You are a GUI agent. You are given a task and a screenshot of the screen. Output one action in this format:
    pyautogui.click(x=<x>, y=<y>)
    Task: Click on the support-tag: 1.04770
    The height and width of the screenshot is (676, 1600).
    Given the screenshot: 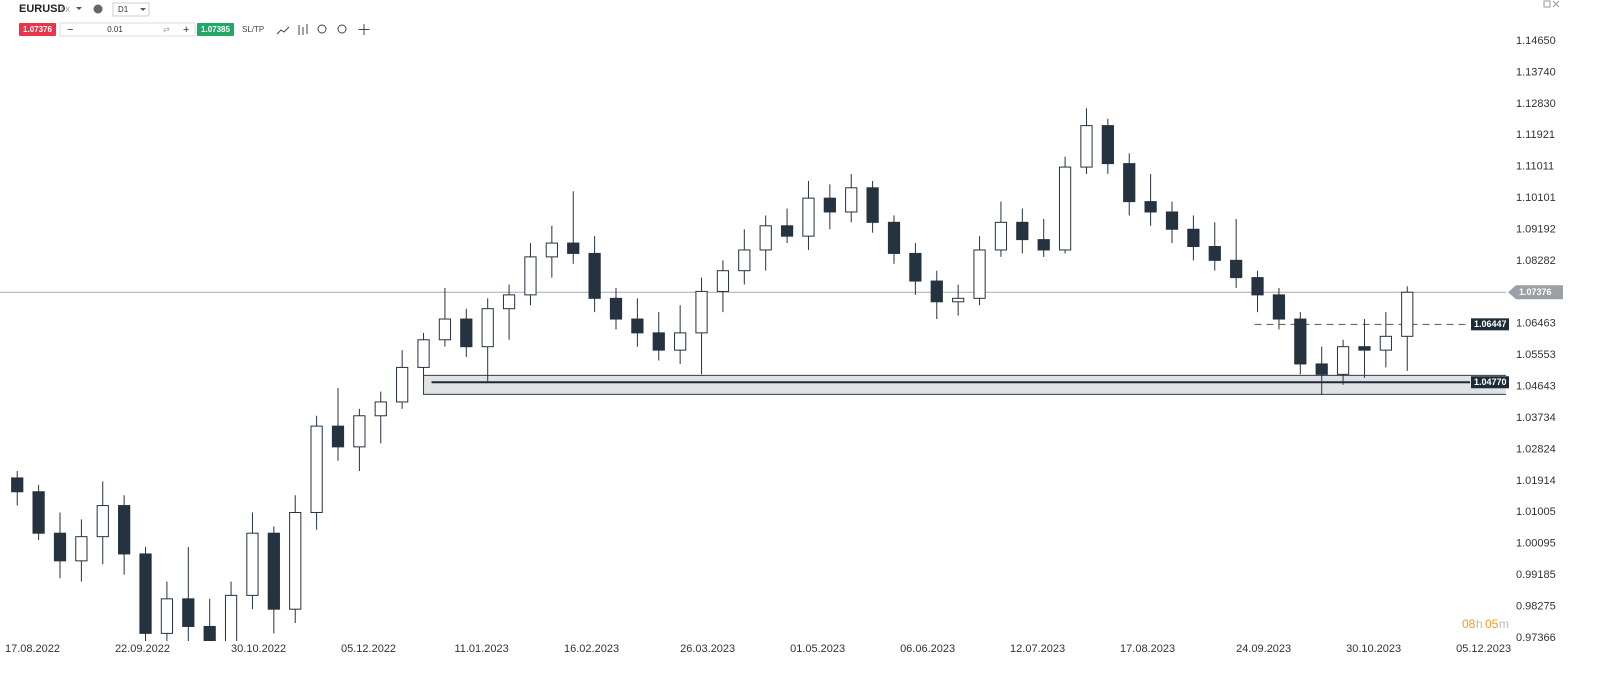 What is the action you would take?
    pyautogui.click(x=1490, y=382)
    